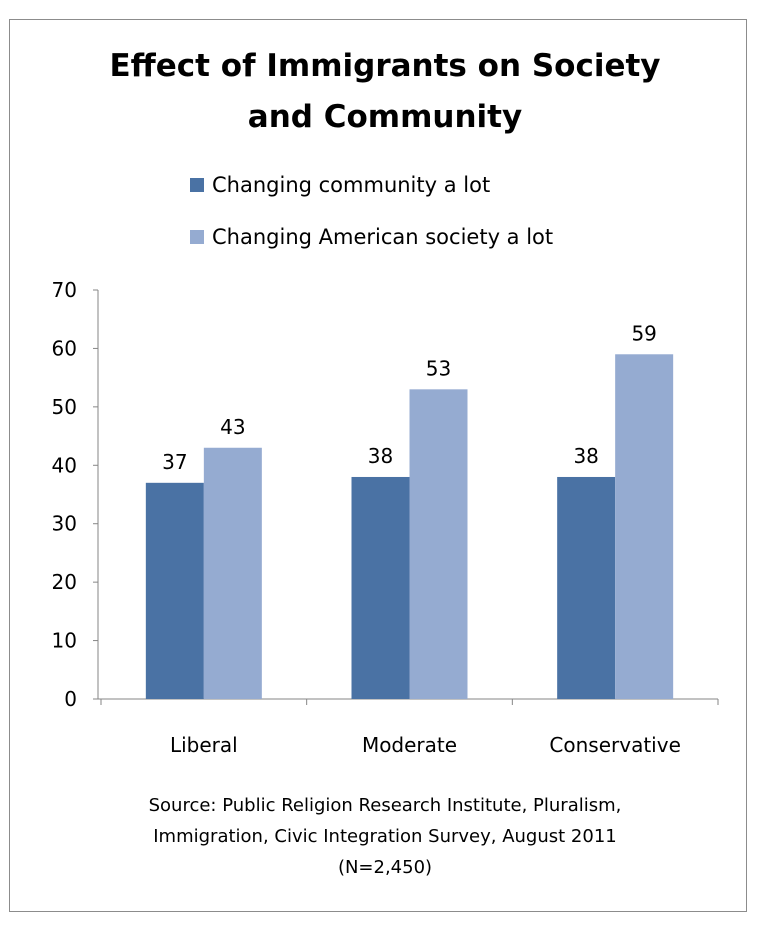 The height and width of the screenshot is (935, 770). Describe the element at coordinates (64, 524) in the screenshot. I see `y-tick-label: 30` at that location.